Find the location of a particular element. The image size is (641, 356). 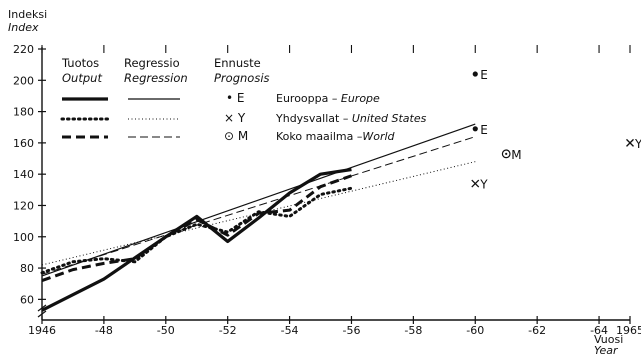

output-line-usa is located at coordinates (196, 230).